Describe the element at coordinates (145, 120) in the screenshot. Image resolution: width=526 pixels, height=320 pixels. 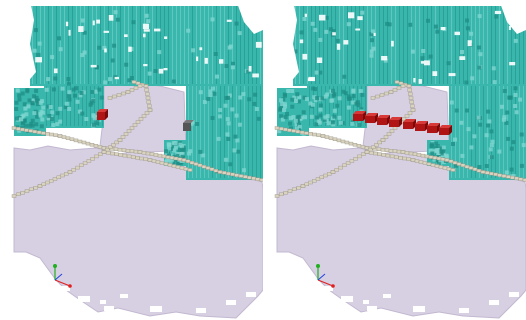
I see `highlighted-voxels` at that location.